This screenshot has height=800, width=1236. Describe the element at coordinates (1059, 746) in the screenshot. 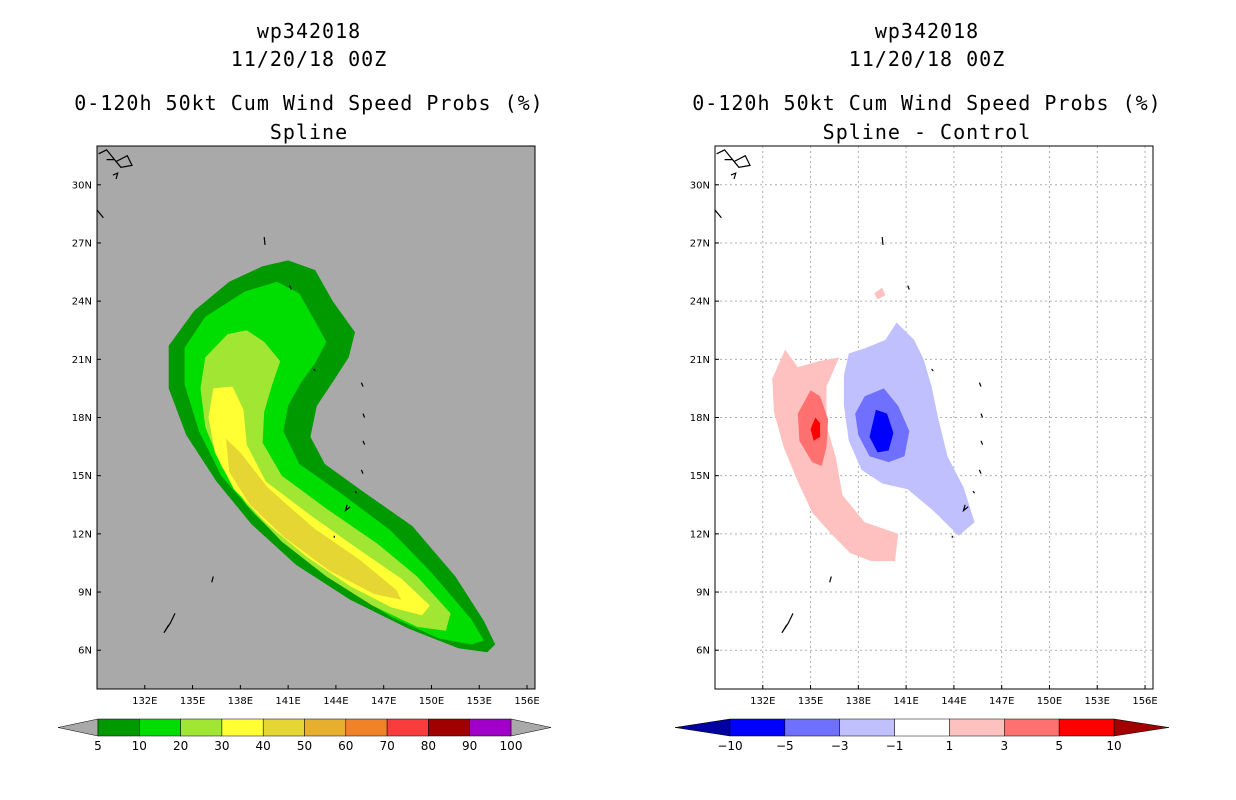

I see `right-colorbar-label-6: 5` at that location.